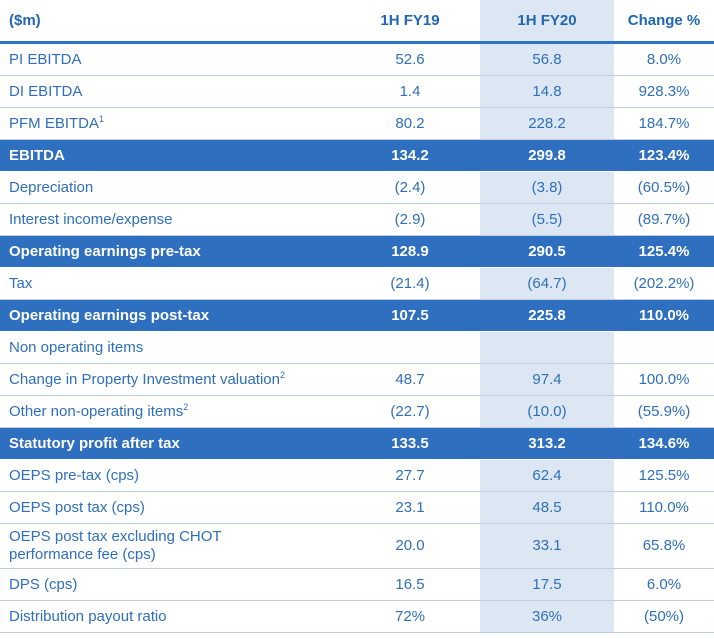 The image size is (714, 638). Describe the element at coordinates (664, 443) in the screenshot. I see `value-change-pct: 134.6%` at that location.